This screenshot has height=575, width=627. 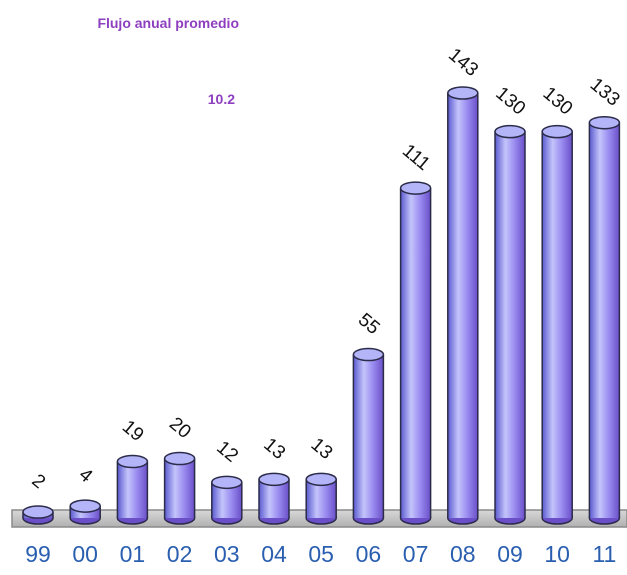 What do you see at coordinates (133, 554) in the screenshot?
I see `x-tick-label-01: 01` at bounding box center [133, 554].